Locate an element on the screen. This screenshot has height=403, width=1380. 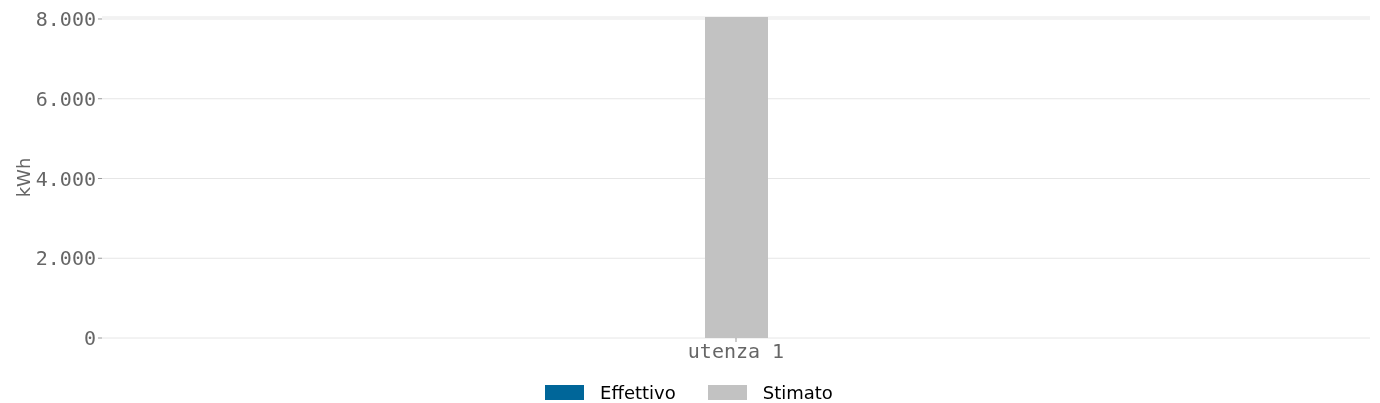
x-tick-label: utenza 1 is located at coordinates (736, 351).